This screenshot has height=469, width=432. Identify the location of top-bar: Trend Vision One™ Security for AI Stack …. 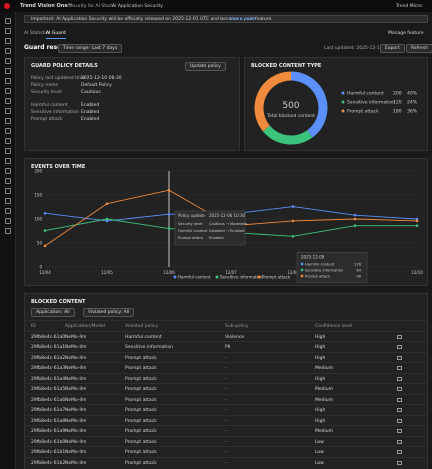
(216, 6).